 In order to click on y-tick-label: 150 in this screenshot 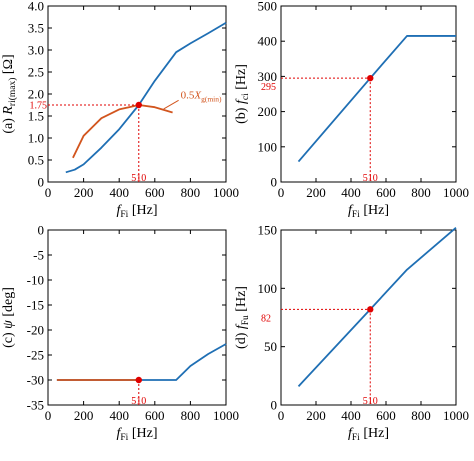, I will do `click(268, 230)`.